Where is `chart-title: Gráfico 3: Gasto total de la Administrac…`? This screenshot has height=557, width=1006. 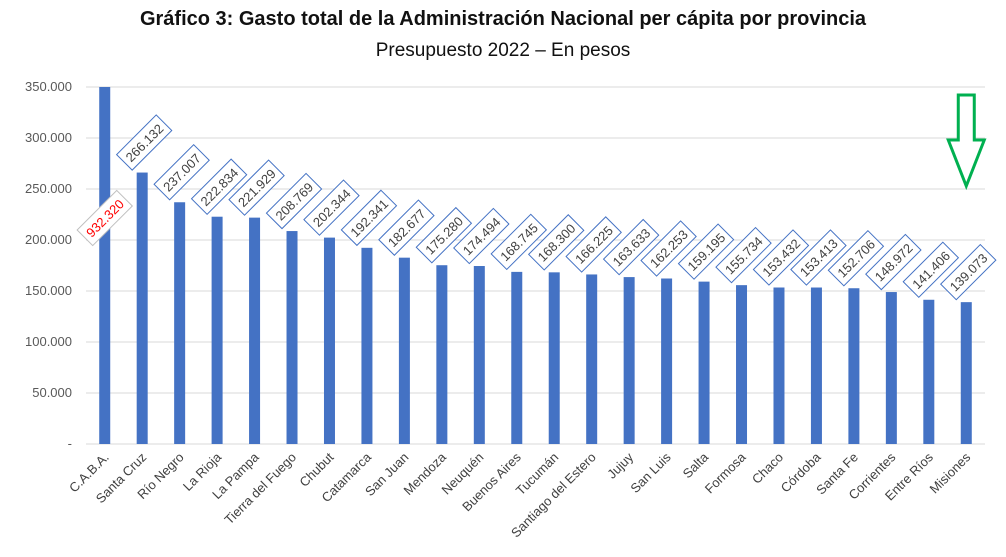 chart-title: Gráfico 3: Gasto total de la Administrac… is located at coordinates (503, 19).